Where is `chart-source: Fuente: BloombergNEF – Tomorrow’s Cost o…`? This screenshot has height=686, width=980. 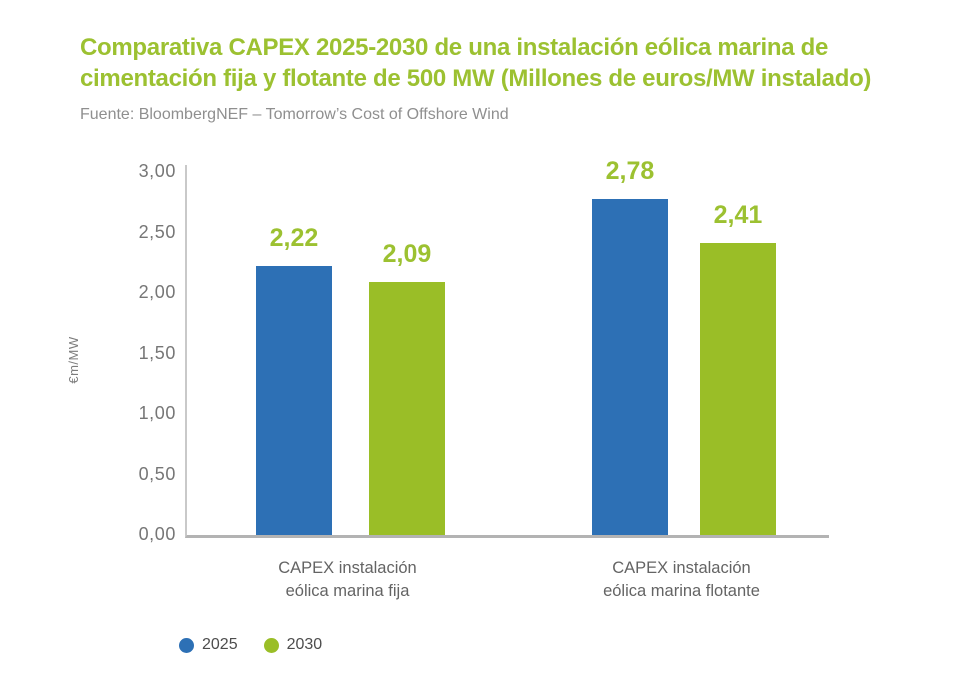 chart-source: Fuente: BloombergNEF – Tomorrow’s Cost o… is located at coordinates (294, 114).